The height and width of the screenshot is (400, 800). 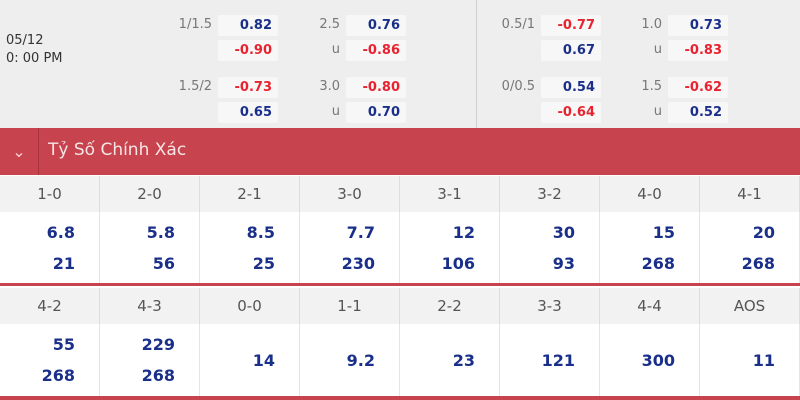 What do you see at coordinates (248, 112) in the screenshot?
I see `odds-value: 0.65` at bounding box center [248, 112].